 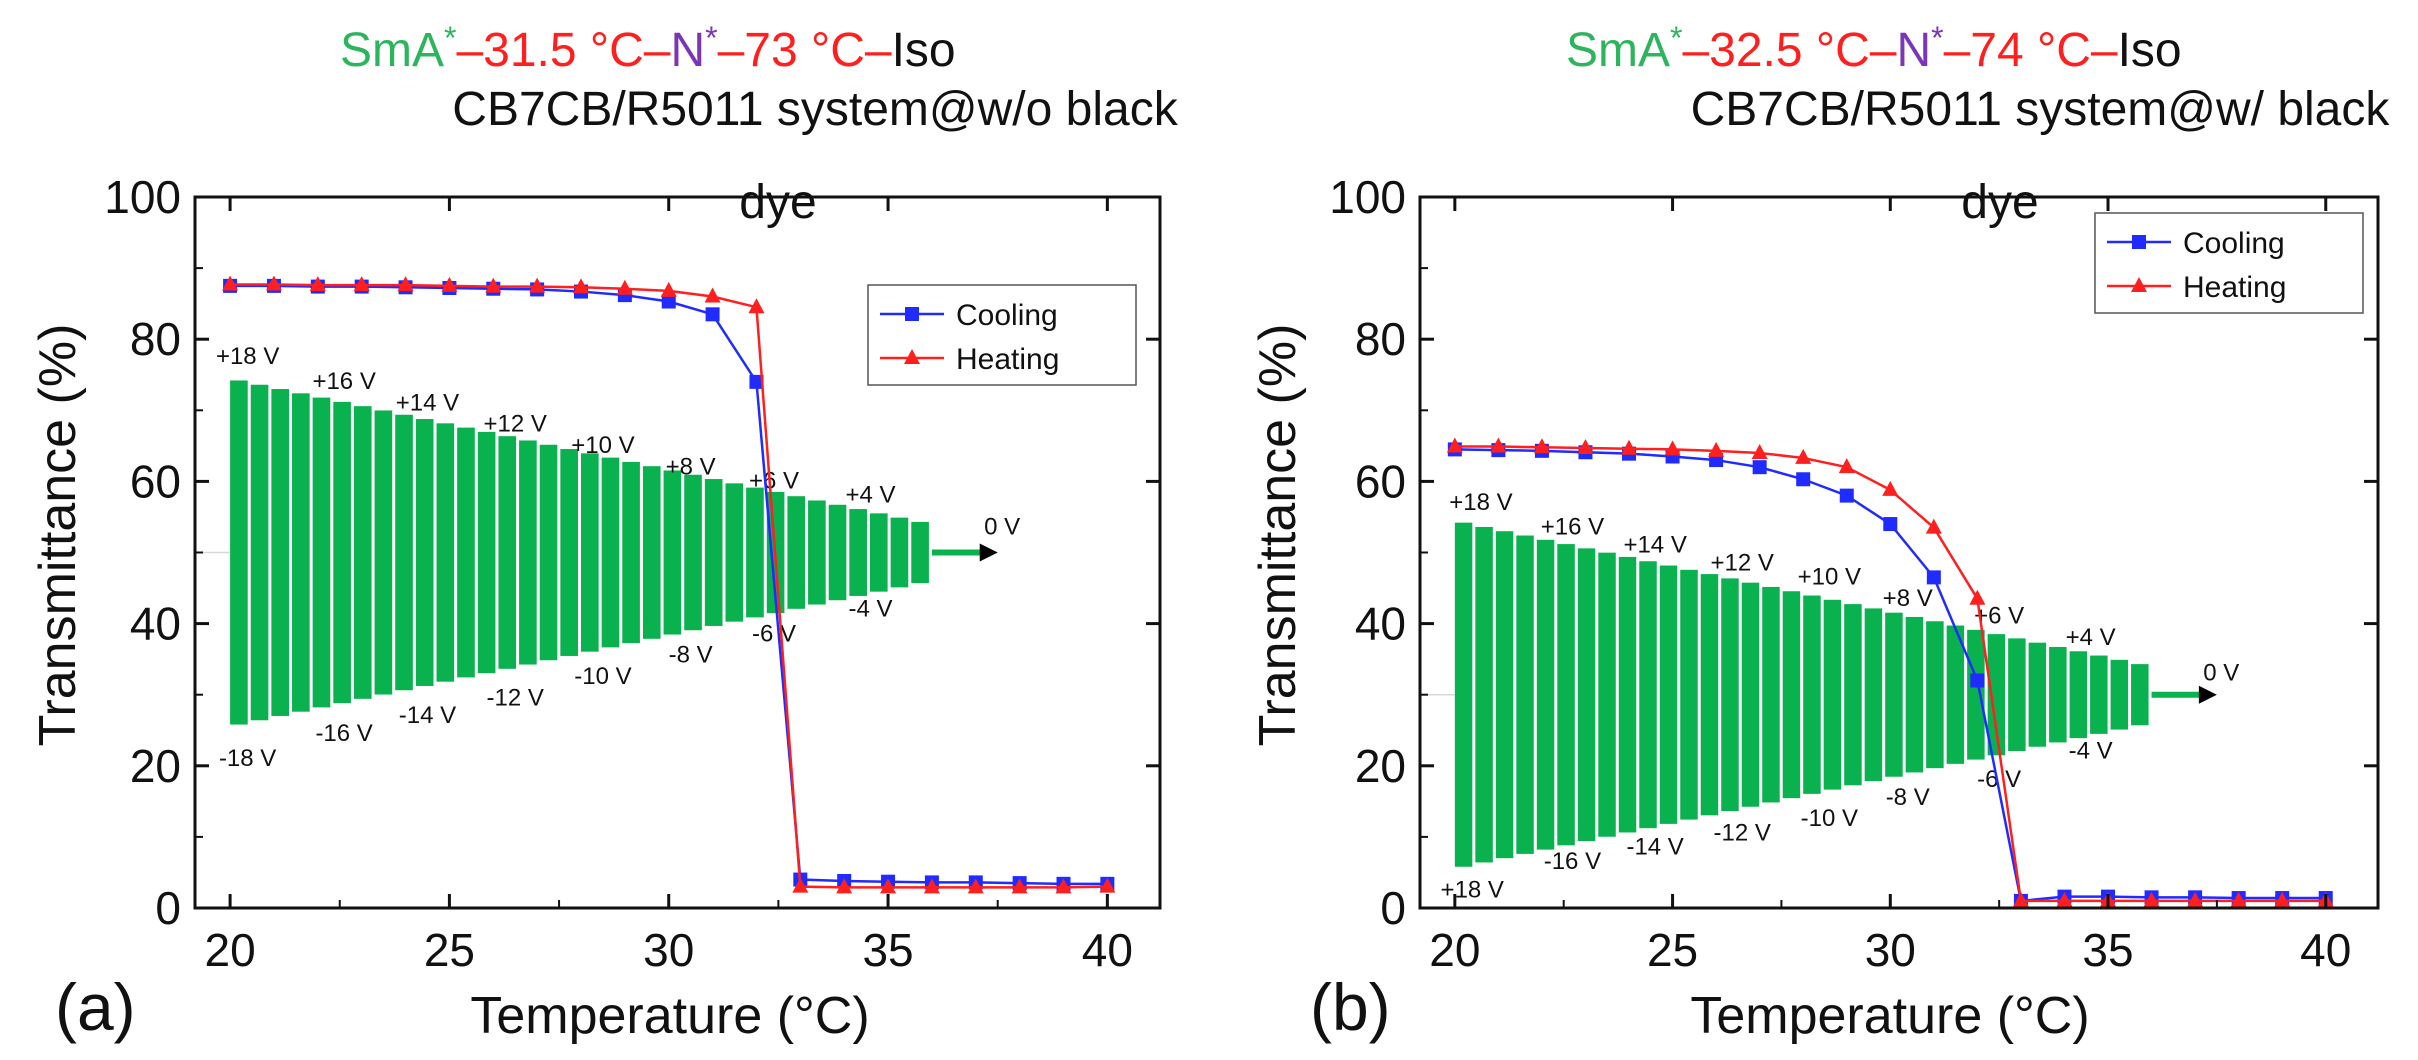 What do you see at coordinates (1937, 38) in the screenshot?
I see `phase-star: *` at bounding box center [1937, 38].